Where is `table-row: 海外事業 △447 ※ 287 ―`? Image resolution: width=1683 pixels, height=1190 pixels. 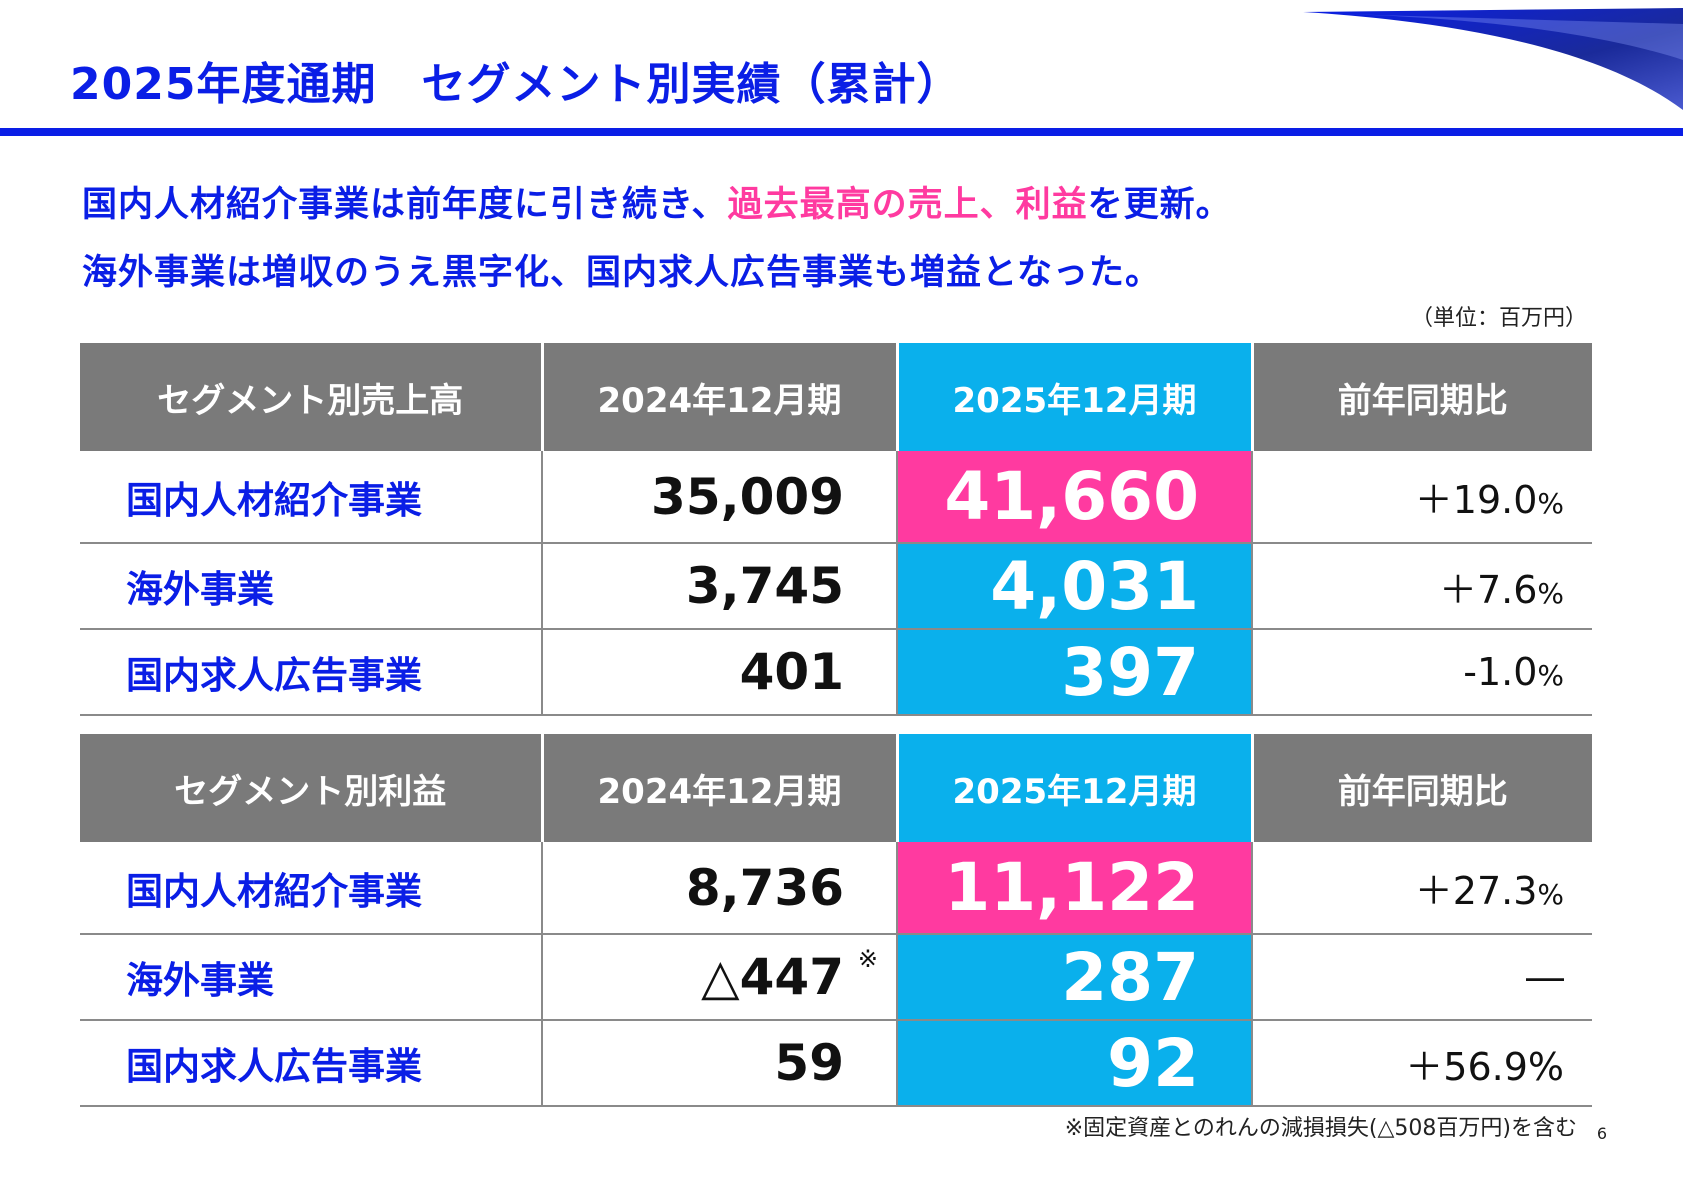 table-row: 海外事業 △447 ※ 287 ― is located at coordinates (836, 977).